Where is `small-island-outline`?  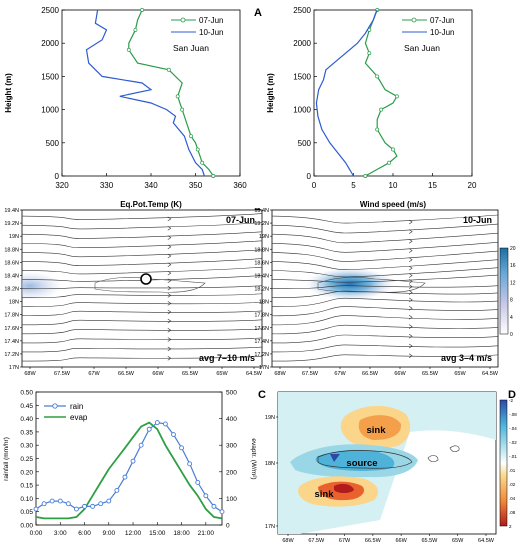
small-island-outline is located at coordinates (454, 449).